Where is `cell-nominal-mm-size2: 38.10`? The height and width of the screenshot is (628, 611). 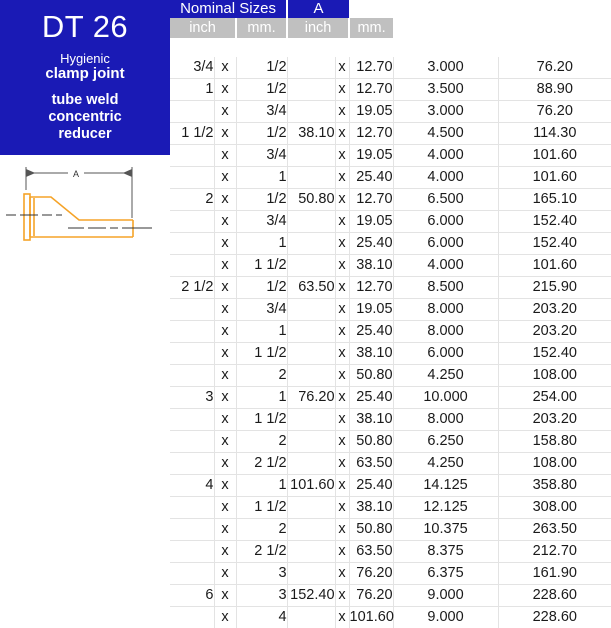
cell-nominal-mm-size2: 38.10 is located at coordinates (371, 508).